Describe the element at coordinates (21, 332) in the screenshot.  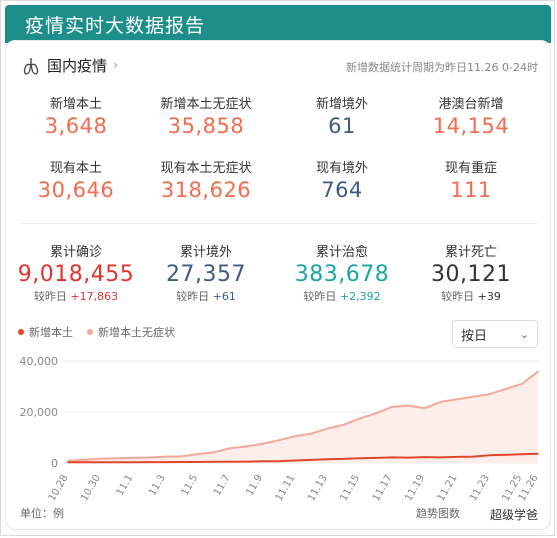
I see `legend-dot` at that location.